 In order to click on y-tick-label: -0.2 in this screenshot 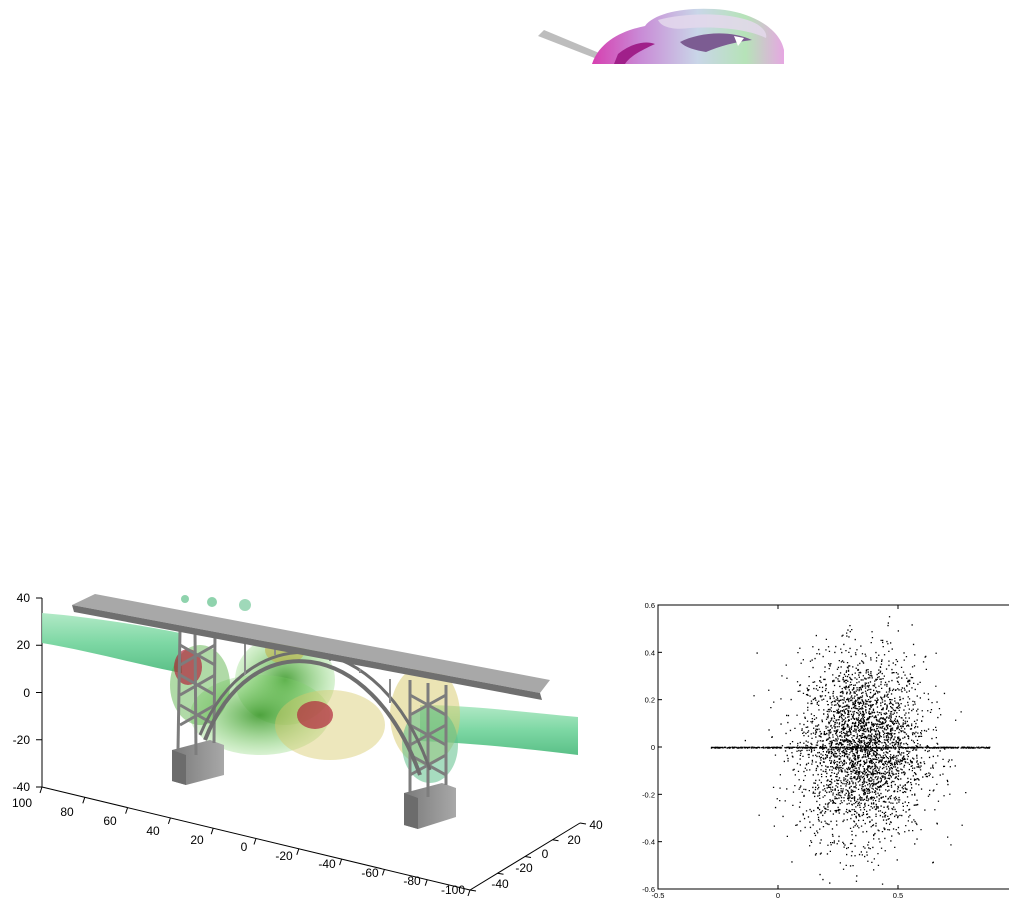, I will do `click(648, 794)`.